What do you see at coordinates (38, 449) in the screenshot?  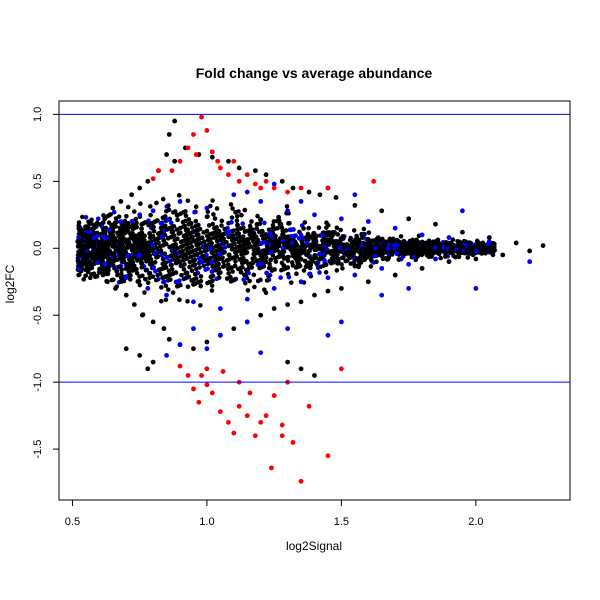 I see `y-tick-label: -1.5` at bounding box center [38, 449].